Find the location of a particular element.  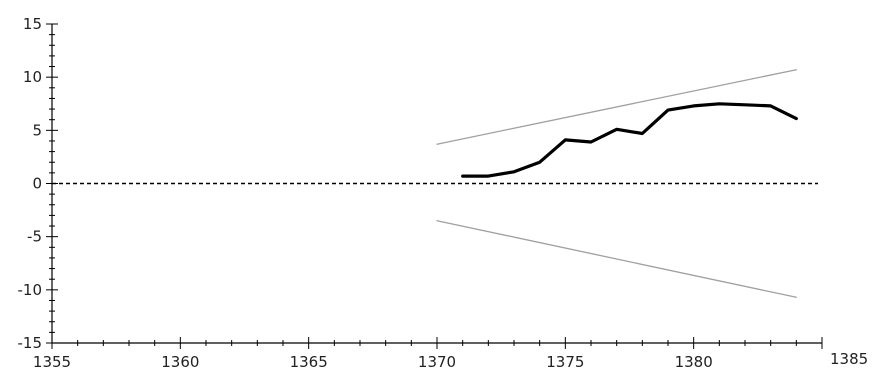

x-tick-label: 1355 is located at coordinates (52, 362).